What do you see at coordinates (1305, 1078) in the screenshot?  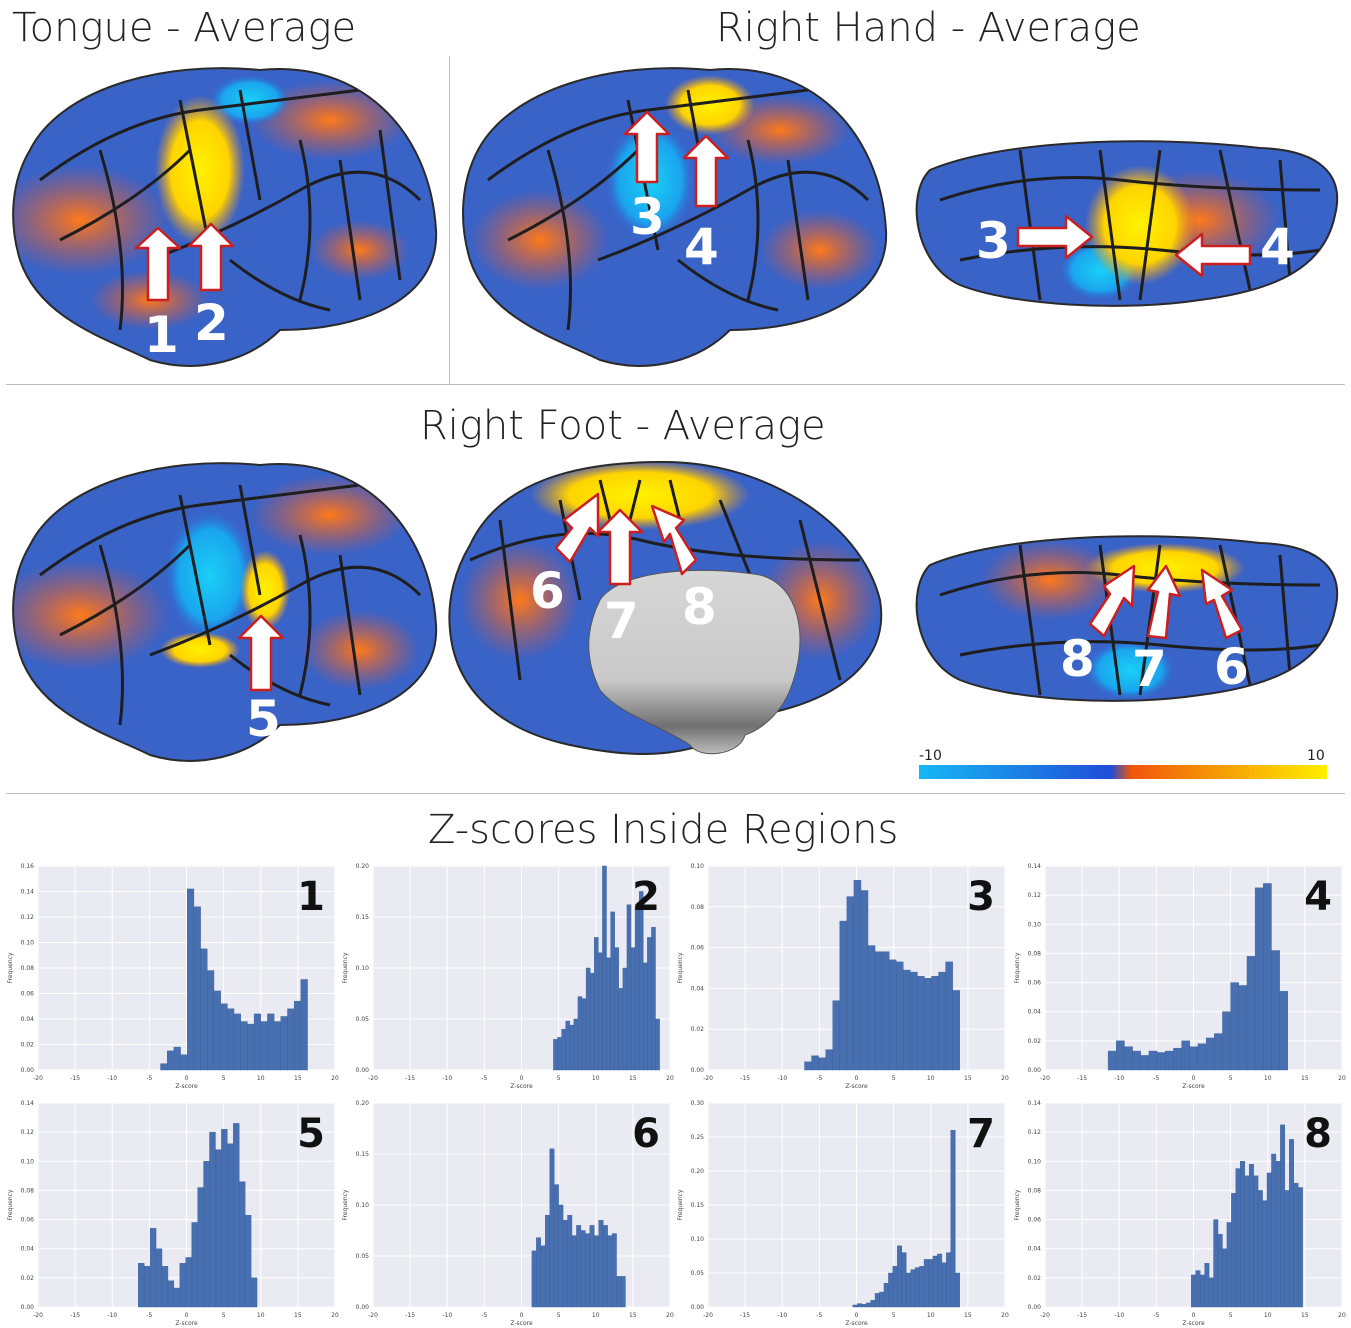 I see `x-tick-label: 15` at bounding box center [1305, 1078].